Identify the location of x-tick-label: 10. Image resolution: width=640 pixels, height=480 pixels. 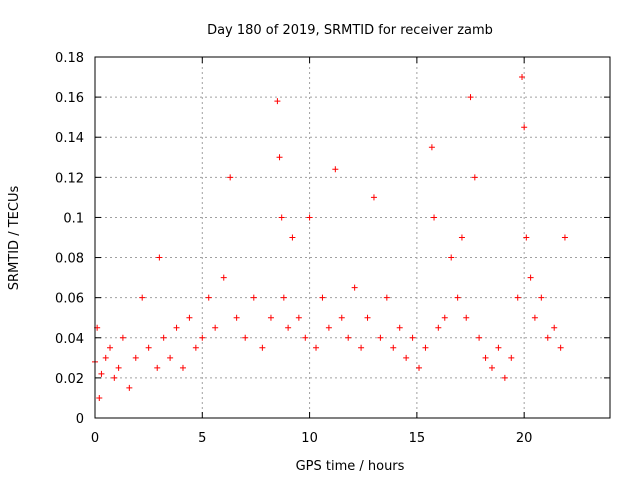
(309, 438).